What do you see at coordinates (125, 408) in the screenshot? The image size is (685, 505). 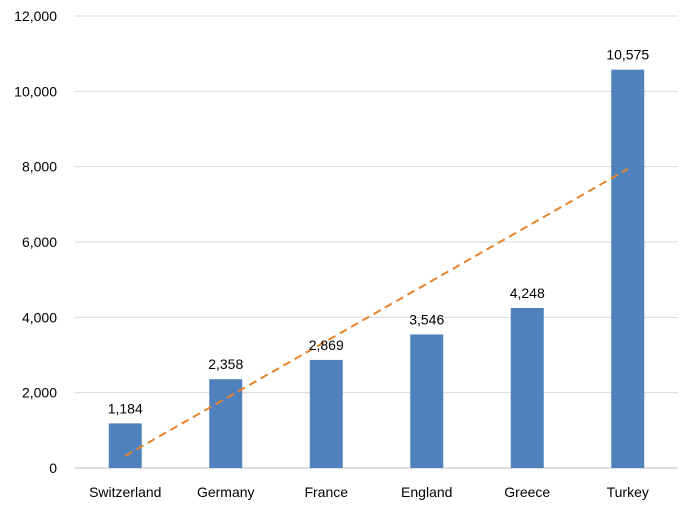 I see `data-label: 1,184` at bounding box center [125, 408].